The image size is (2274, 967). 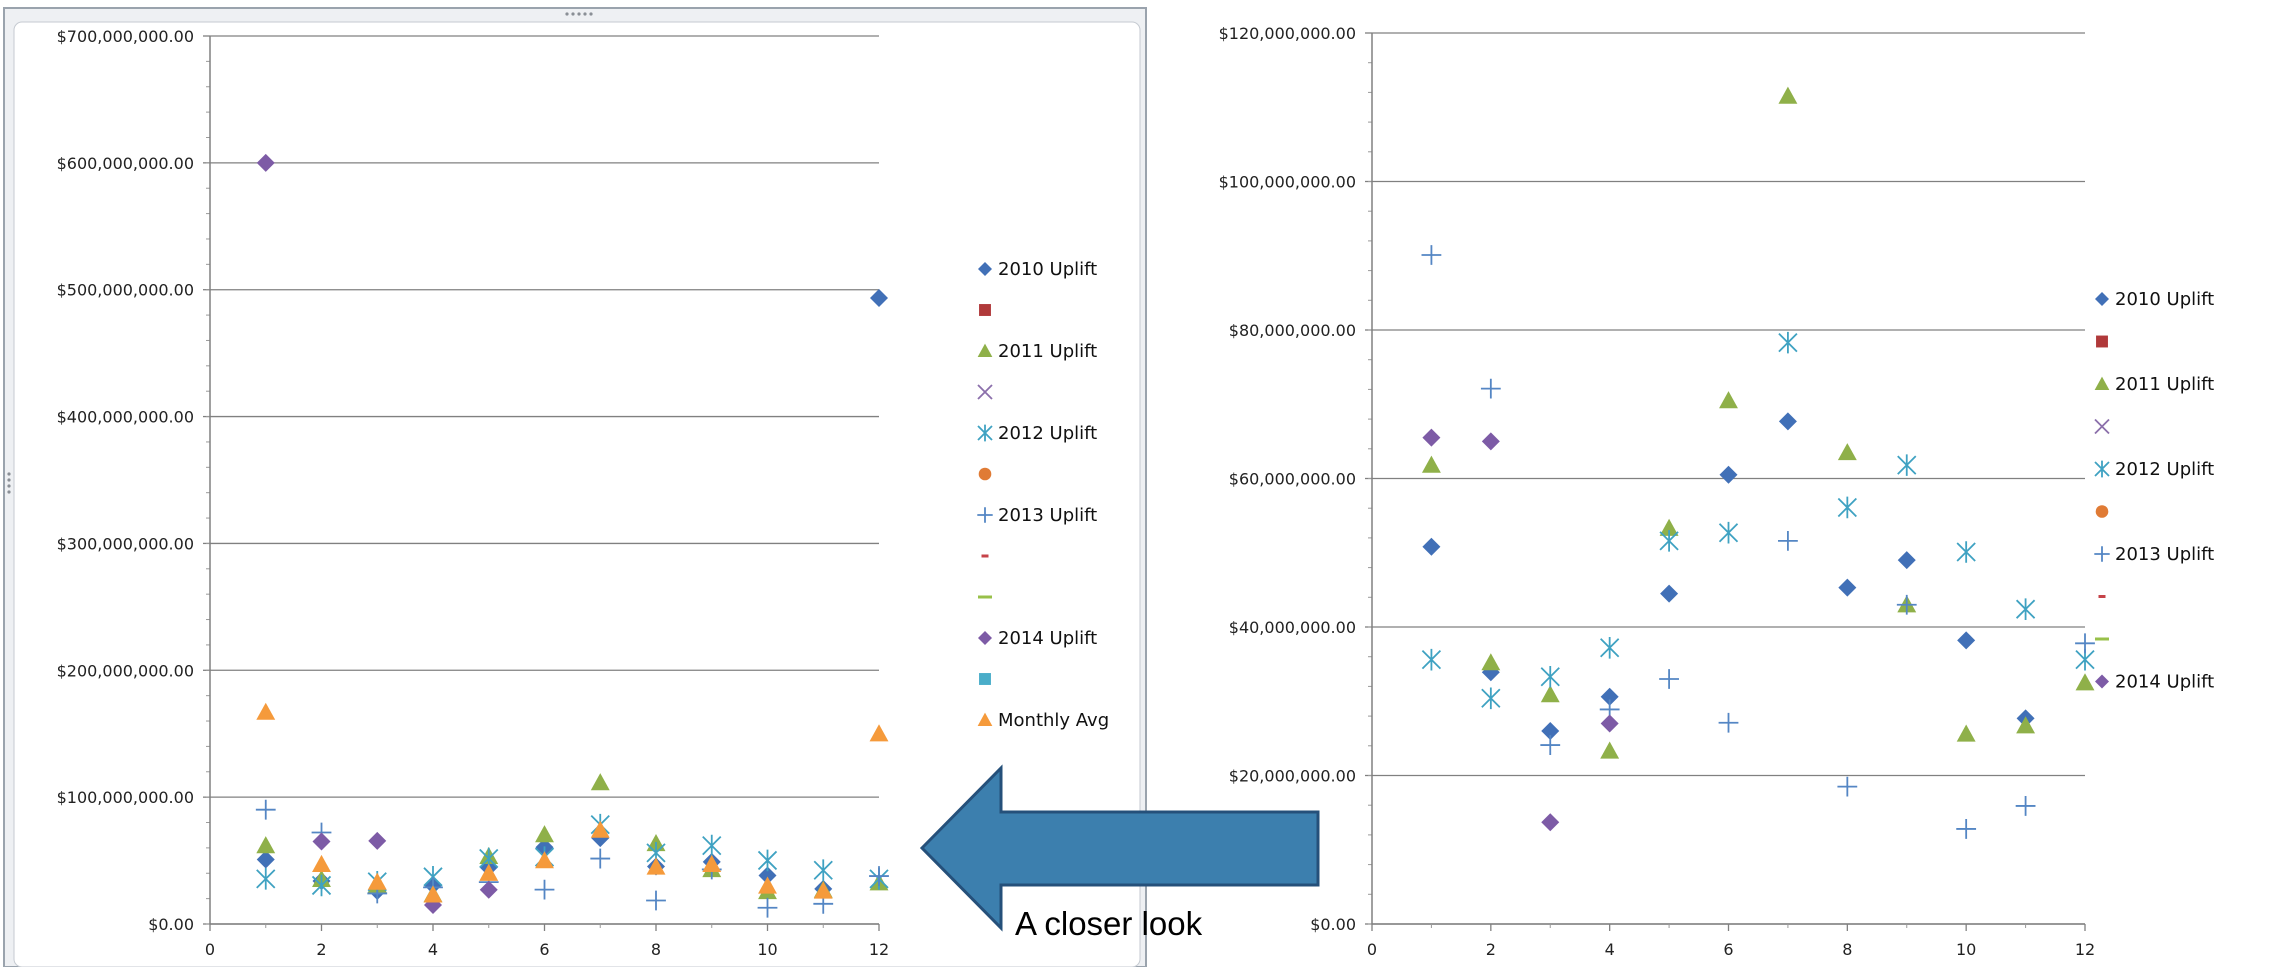 What do you see at coordinates (125, 36) in the screenshot?
I see `y-tick-label: $700,000,000.00` at bounding box center [125, 36].